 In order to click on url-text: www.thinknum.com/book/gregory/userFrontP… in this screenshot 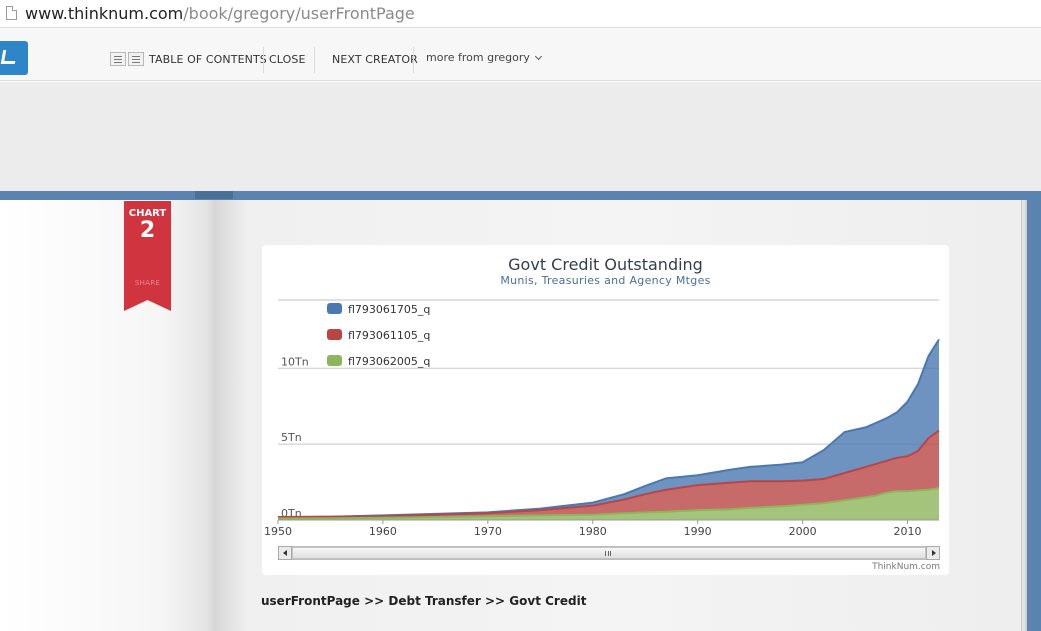, I will do `click(220, 14)`.